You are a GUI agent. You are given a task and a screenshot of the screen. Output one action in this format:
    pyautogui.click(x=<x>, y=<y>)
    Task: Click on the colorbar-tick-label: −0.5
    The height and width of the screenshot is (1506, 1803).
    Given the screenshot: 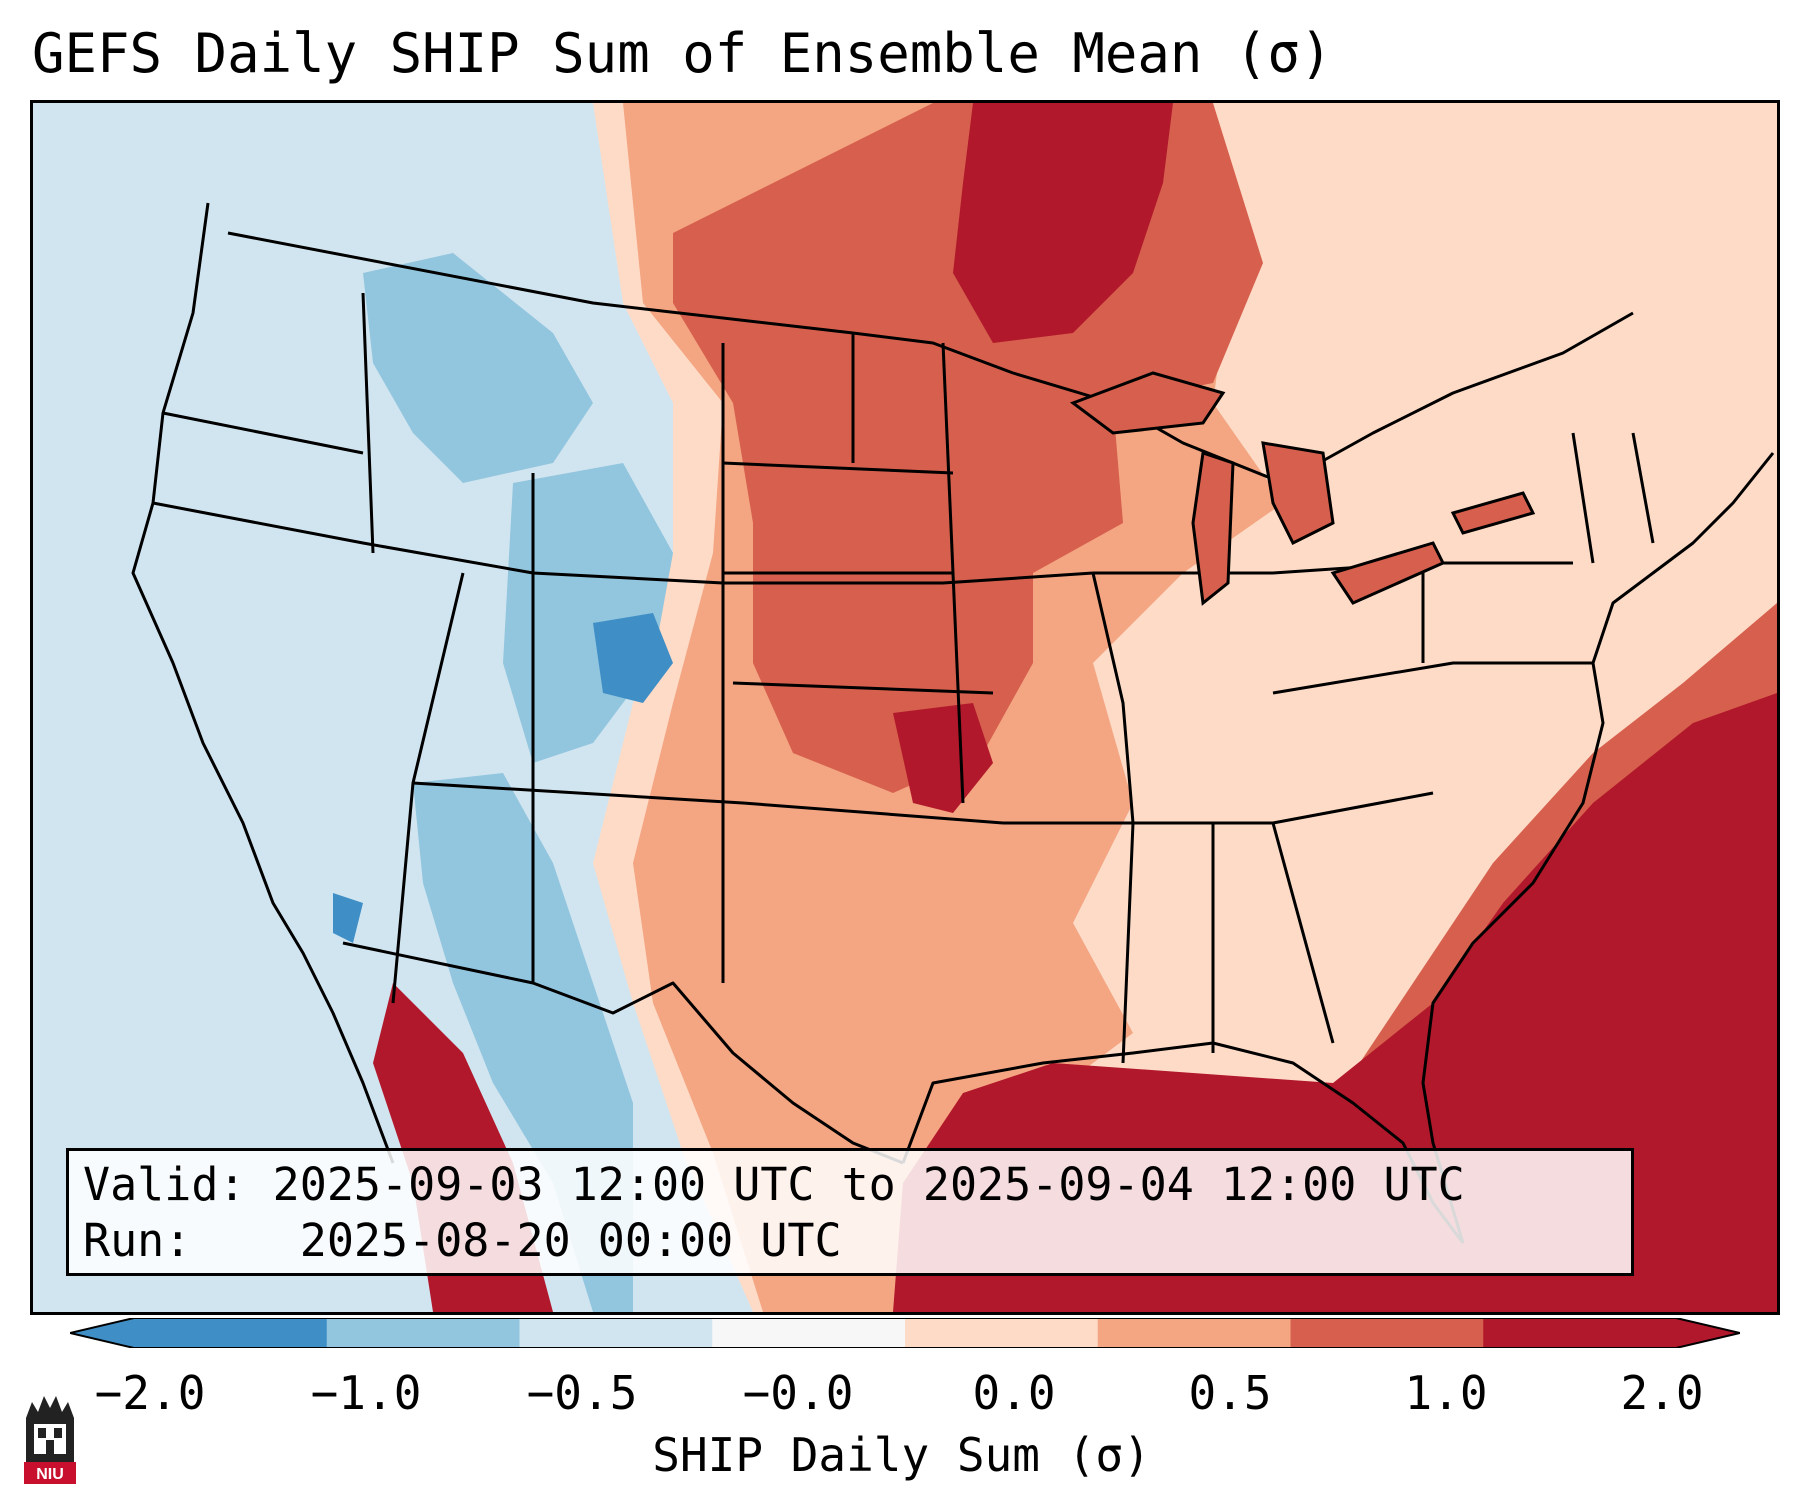 What is the action you would take?
    pyautogui.click(x=582, y=1393)
    